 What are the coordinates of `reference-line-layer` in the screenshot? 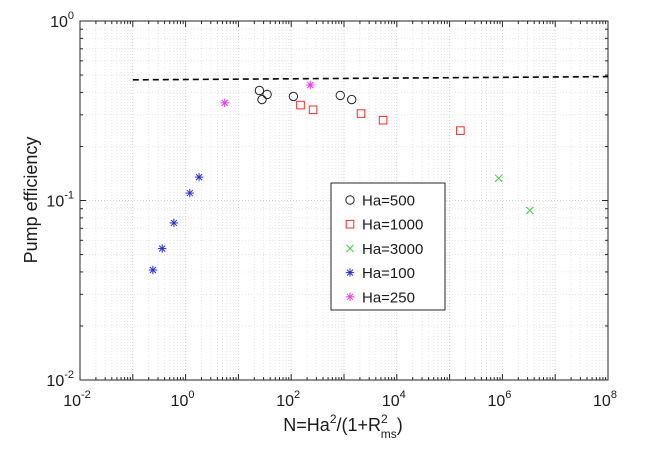 It's located at (370, 78).